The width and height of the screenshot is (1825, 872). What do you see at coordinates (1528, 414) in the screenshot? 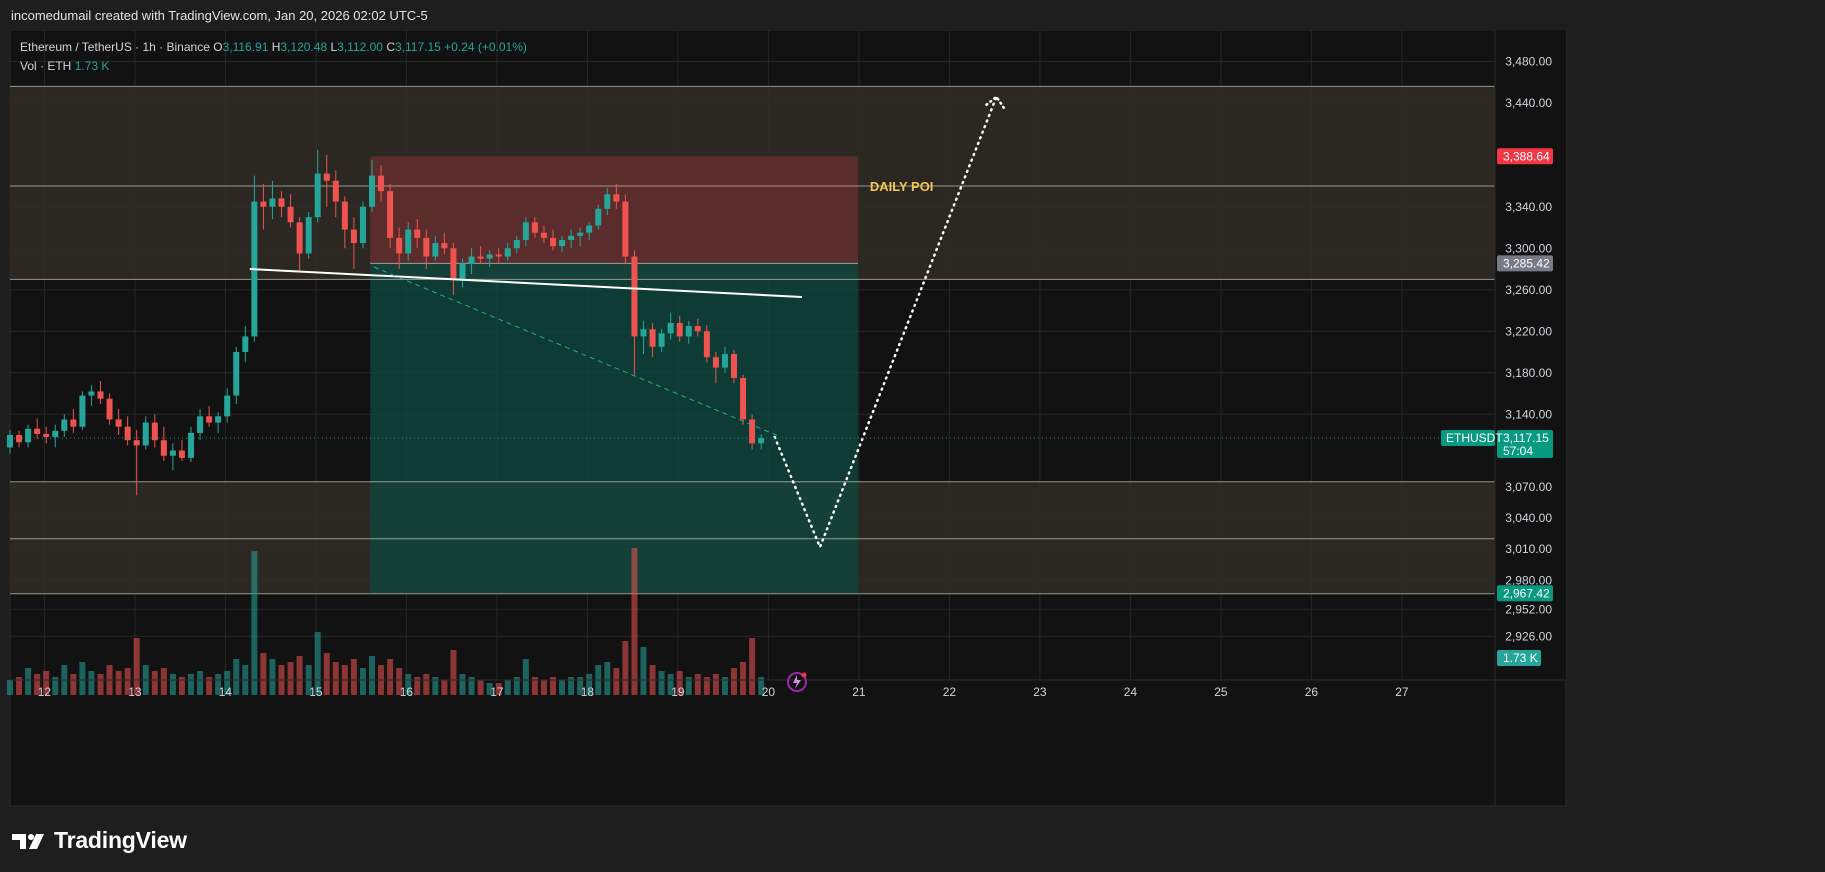
I see `price-tick-label: 3,140.00` at bounding box center [1528, 414].